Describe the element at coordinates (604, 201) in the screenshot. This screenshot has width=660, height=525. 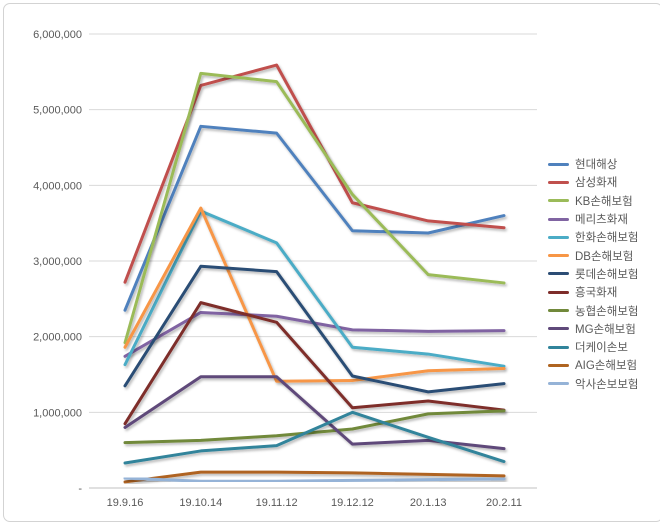
I see `legend-label: KB손해보험` at that location.